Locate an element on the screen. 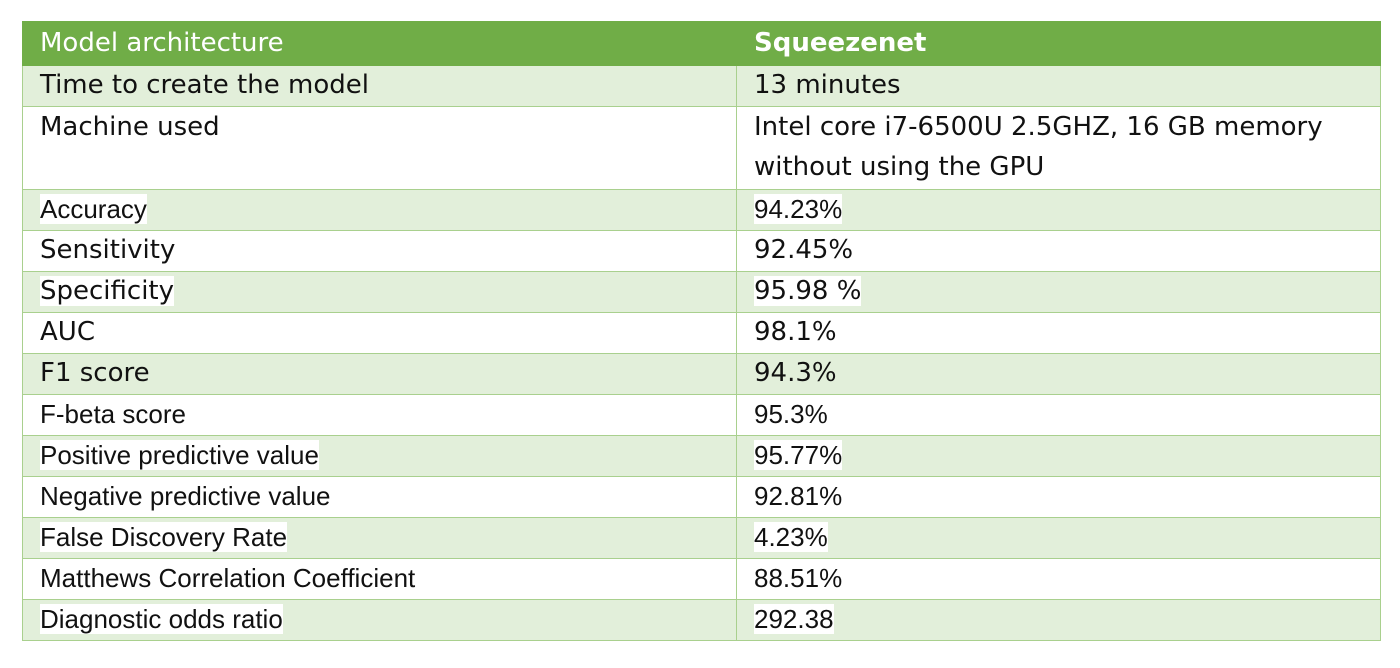 The image size is (1400, 668). table-row: Diagnostic odds ratio 292.38 is located at coordinates (701, 620).